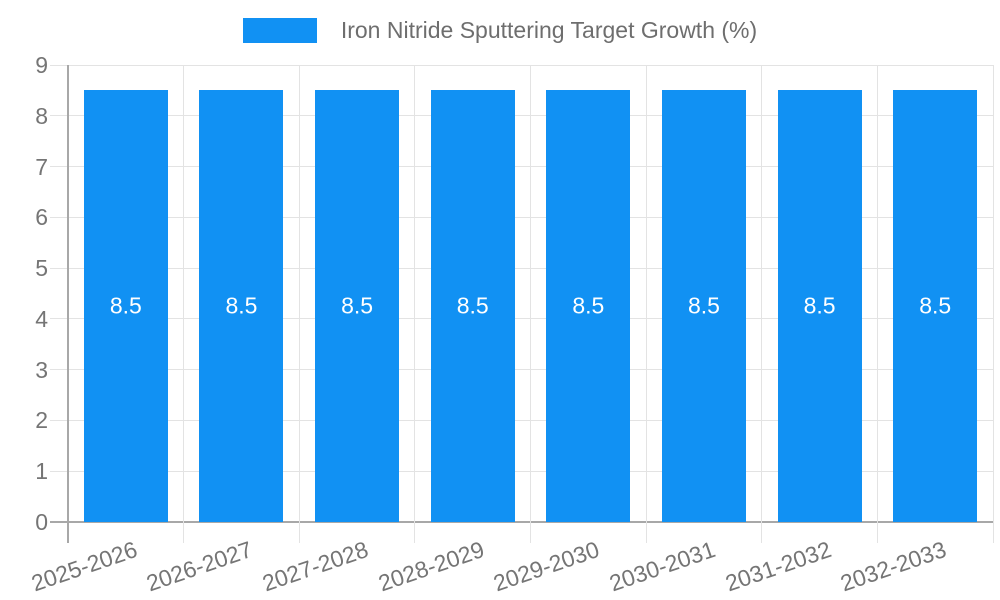  What do you see at coordinates (41, 369) in the screenshot?
I see `y-axis-tick-label: 3` at bounding box center [41, 369].